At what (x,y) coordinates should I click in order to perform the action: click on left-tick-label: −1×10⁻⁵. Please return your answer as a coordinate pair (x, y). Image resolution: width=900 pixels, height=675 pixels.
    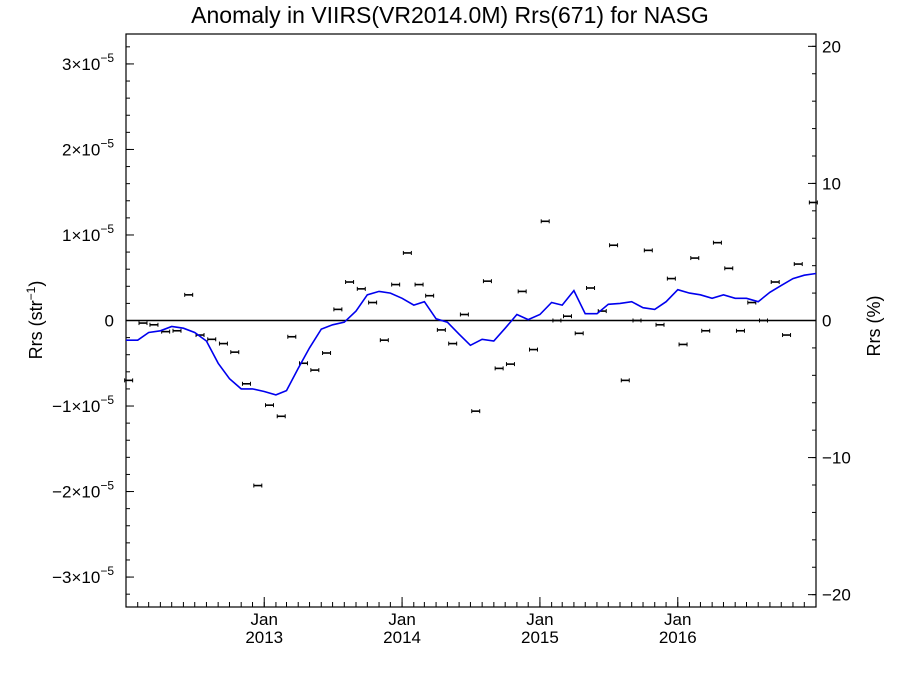
    Looking at the image, I should click on (83, 404).